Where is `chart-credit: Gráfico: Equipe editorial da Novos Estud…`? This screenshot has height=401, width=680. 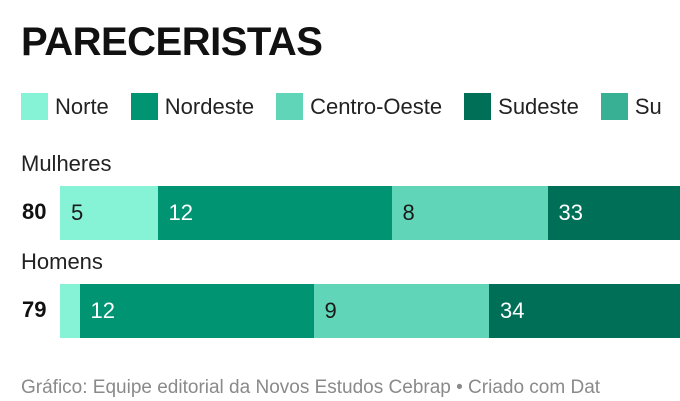
chart-credit: Gráfico: Equipe editorial da Novos Estud… is located at coordinates (311, 387).